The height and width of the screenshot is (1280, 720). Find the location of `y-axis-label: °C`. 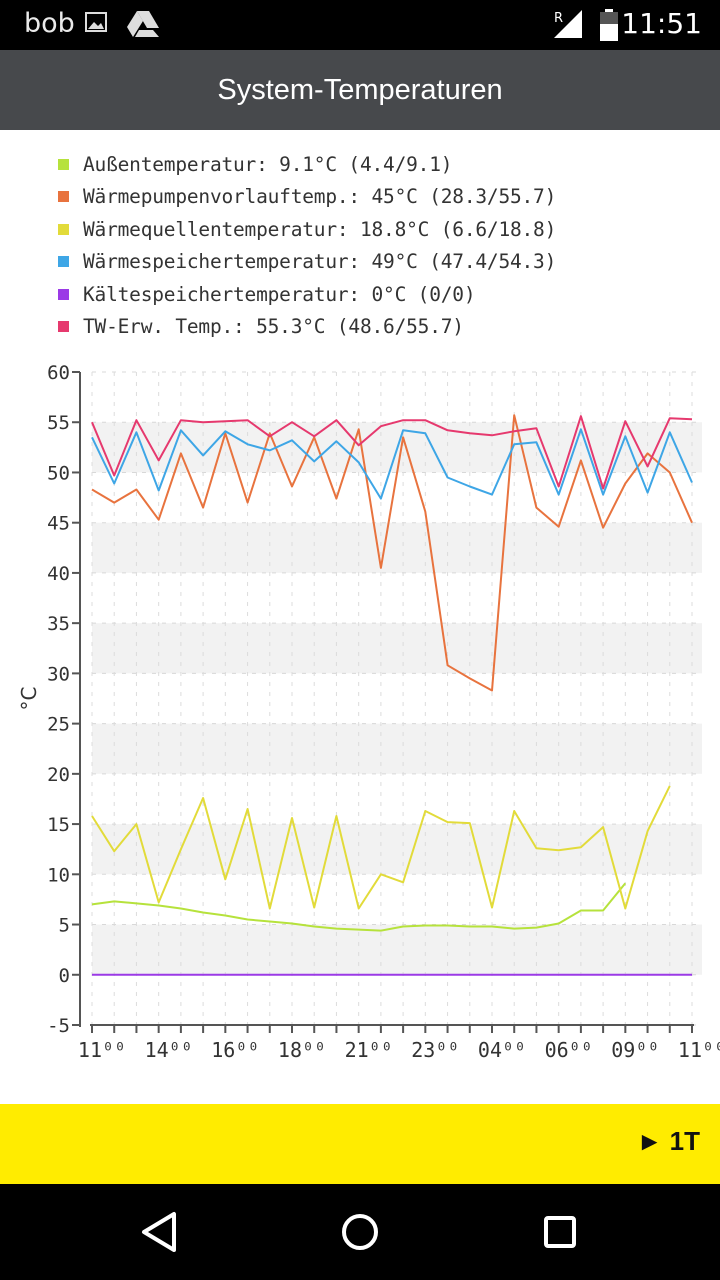

y-axis-label: °C is located at coordinates (29, 699).